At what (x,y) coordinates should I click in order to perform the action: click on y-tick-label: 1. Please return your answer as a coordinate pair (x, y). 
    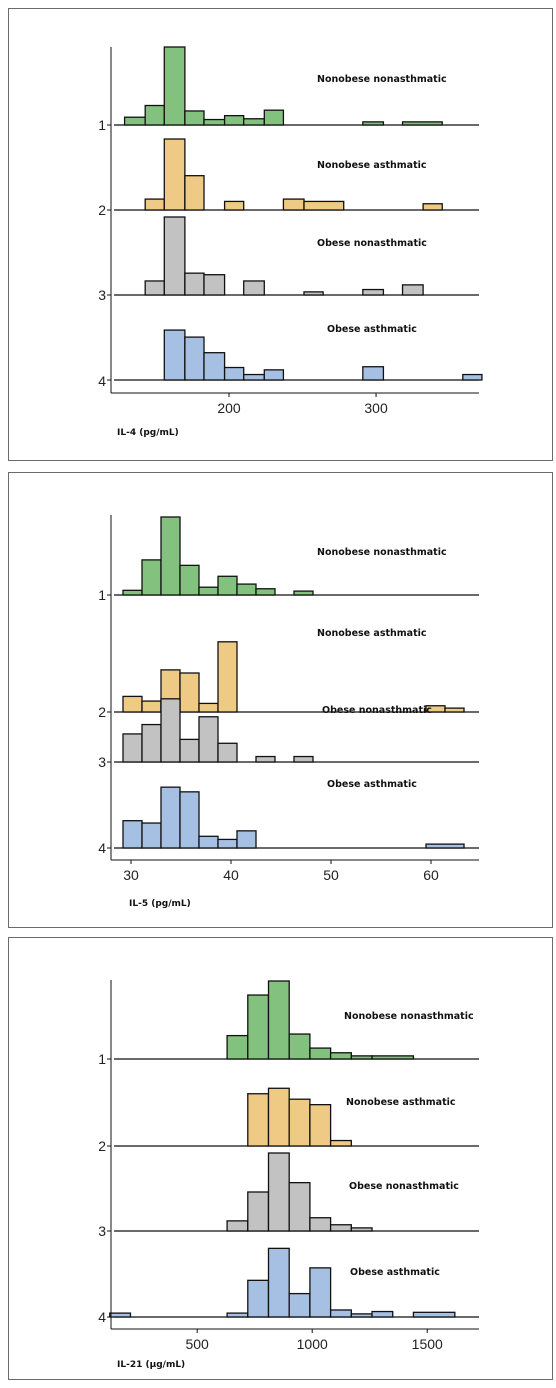
    Looking at the image, I should click on (102, 1059).